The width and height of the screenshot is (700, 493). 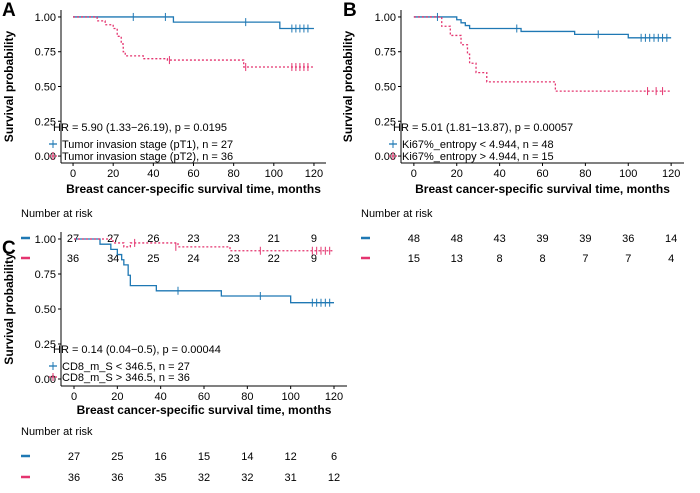 I want to click on legend-label: CD8_m_S > 346.5, n = 36, so click(x=126, y=378).